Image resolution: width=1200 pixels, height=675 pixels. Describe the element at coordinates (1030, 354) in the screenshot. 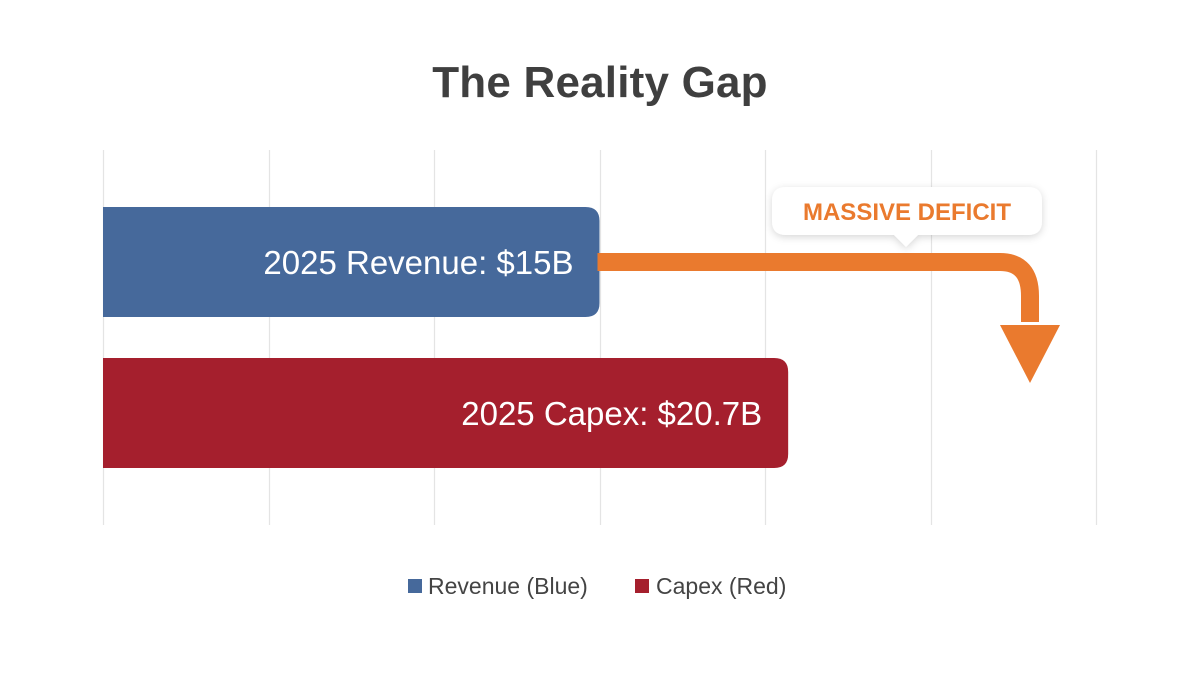

I see `deficit-arrow-head` at that location.